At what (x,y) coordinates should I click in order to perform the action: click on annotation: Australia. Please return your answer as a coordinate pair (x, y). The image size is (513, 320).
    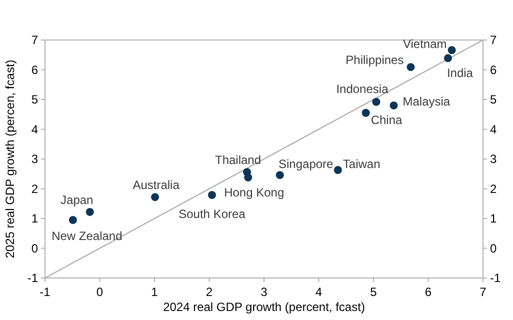
    Looking at the image, I should click on (156, 185).